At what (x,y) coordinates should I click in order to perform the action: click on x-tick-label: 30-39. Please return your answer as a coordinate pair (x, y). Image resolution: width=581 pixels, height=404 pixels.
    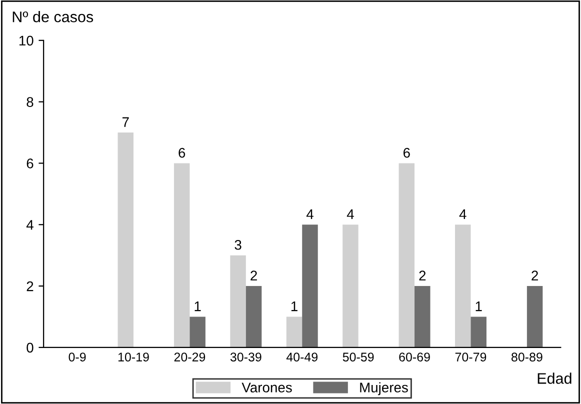
    Looking at the image, I should click on (246, 357).